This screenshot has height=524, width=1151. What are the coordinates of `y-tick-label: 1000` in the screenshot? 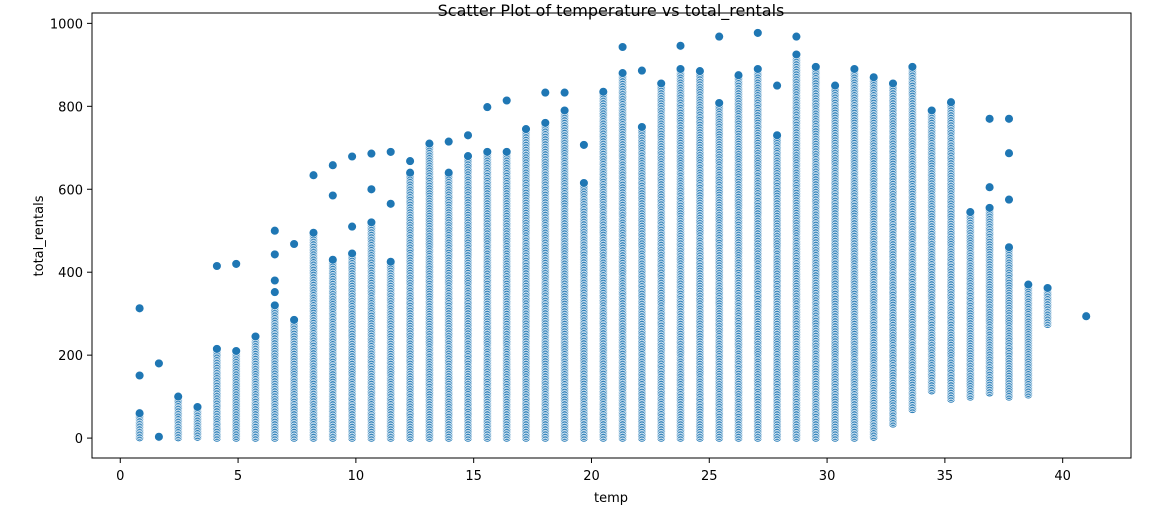 It's located at (66, 24).